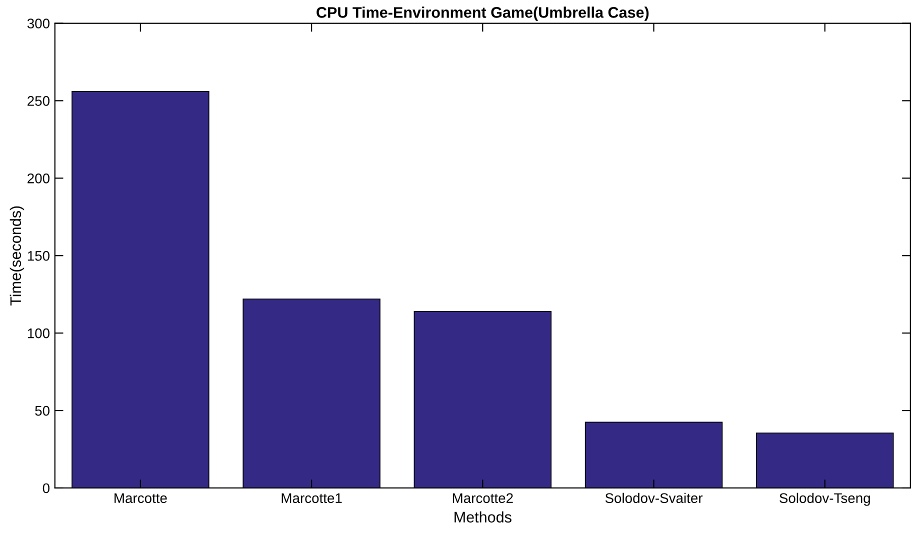  I want to click on y-tick-label: 50, so click(42, 411).